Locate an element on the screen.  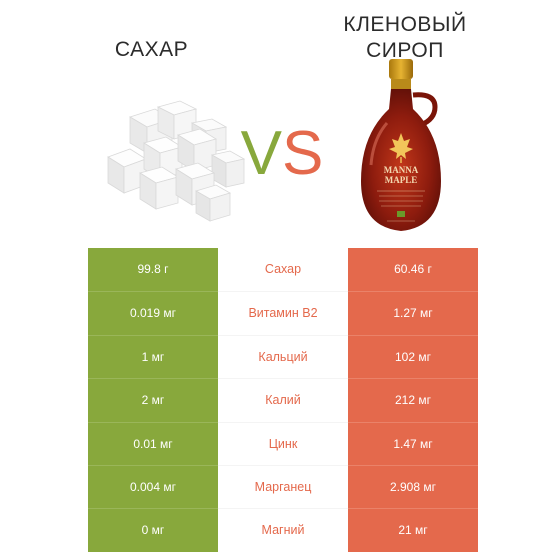
right-title-line1: КЛЕНОВЫЙ is located at coordinates (405, 24).